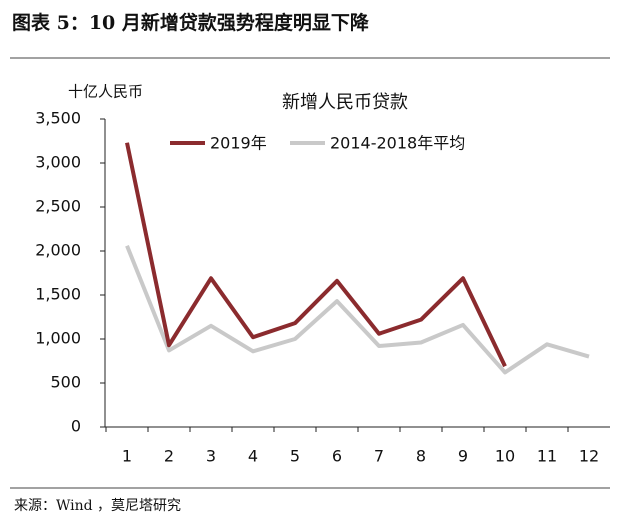  Describe the element at coordinates (58, 206) in the screenshot. I see `y-tick-label: 2,500` at that location.